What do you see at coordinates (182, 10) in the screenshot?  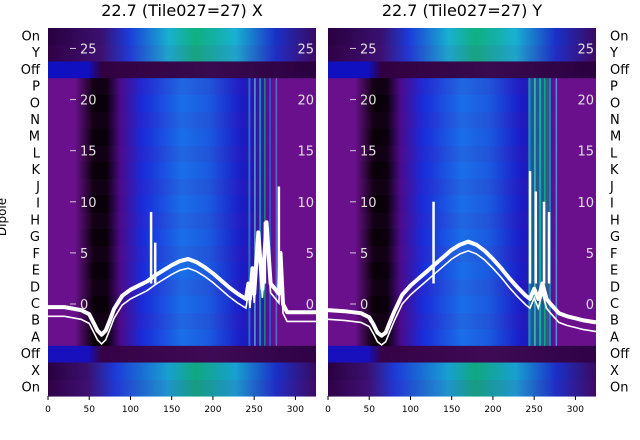 I see `panel-title: 22.7 (Tile027=27) X` at bounding box center [182, 10].